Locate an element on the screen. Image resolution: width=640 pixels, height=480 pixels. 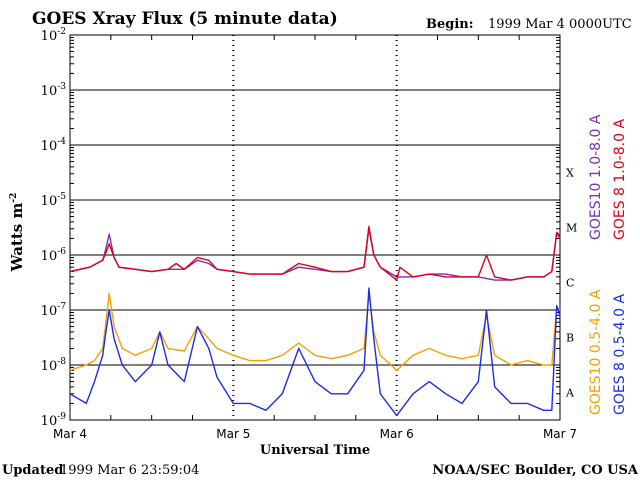
flare-class-label: B is located at coordinates (570, 338).